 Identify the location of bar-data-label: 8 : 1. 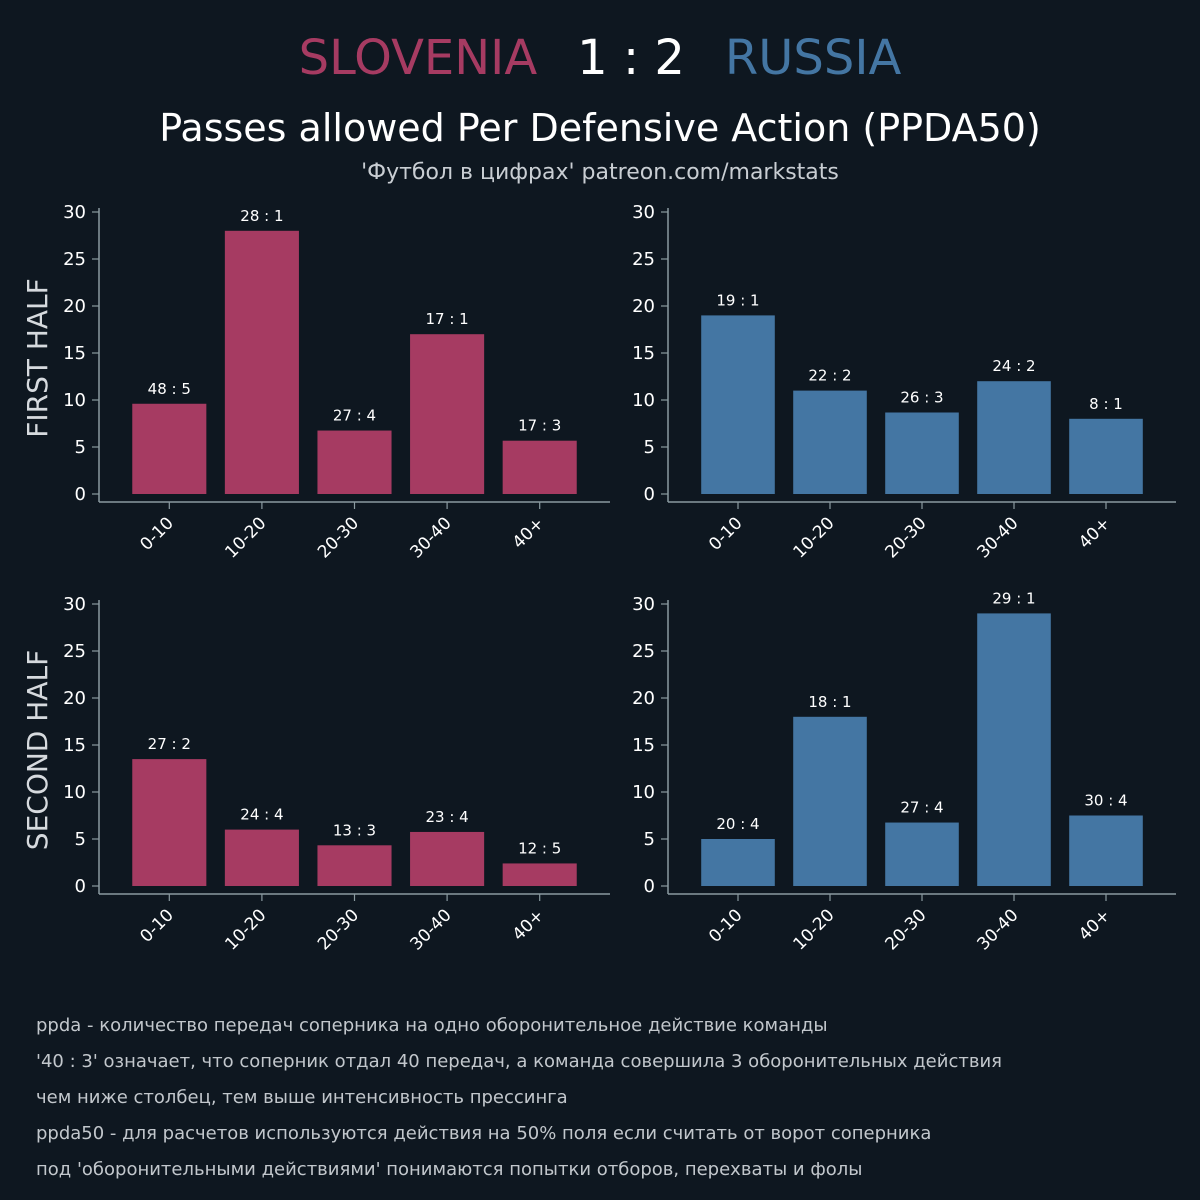
(1106, 404).